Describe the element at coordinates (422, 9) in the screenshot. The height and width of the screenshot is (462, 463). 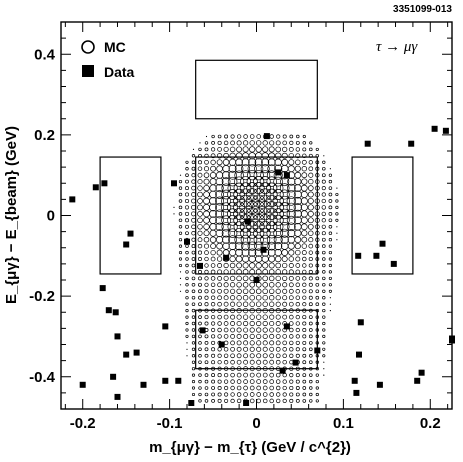
I see `figure-tag: 3351099-013` at that location.